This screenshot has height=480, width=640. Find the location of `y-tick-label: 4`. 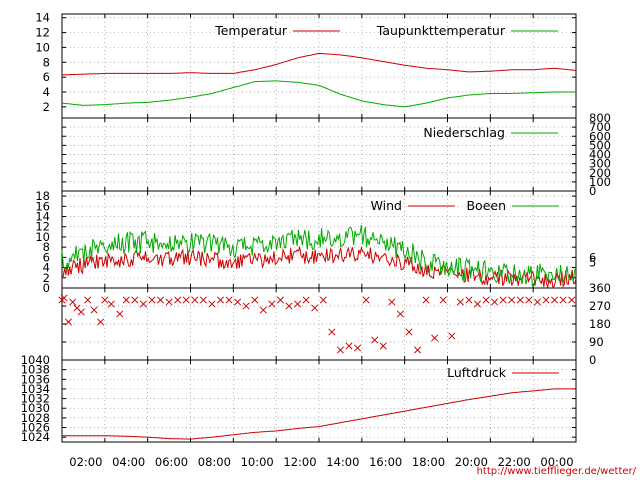

y-tick-label: 4 is located at coordinates (46, 92).